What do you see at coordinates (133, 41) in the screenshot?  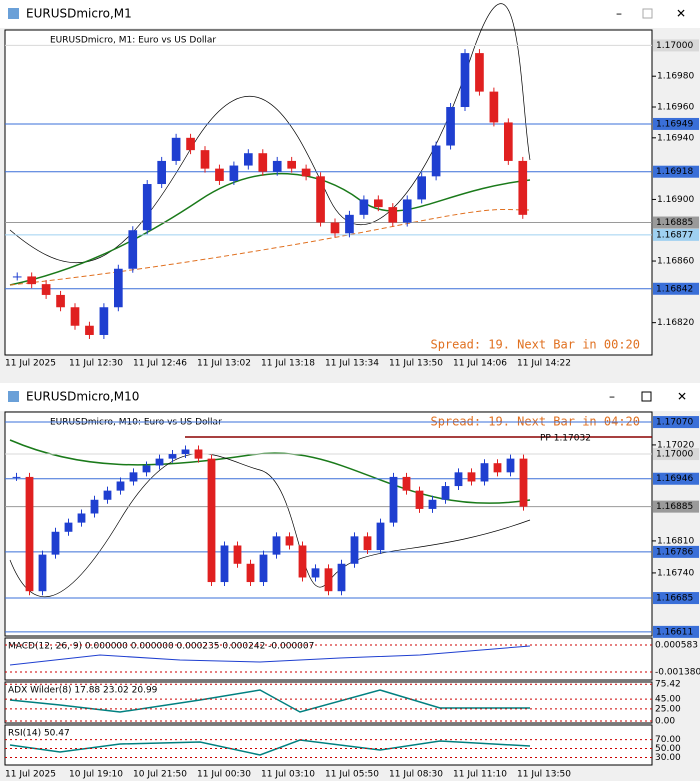 I see `chart-symbol-label: EURUSDmicro, M1: Euro vs US Dollar` at bounding box center [133, 41].